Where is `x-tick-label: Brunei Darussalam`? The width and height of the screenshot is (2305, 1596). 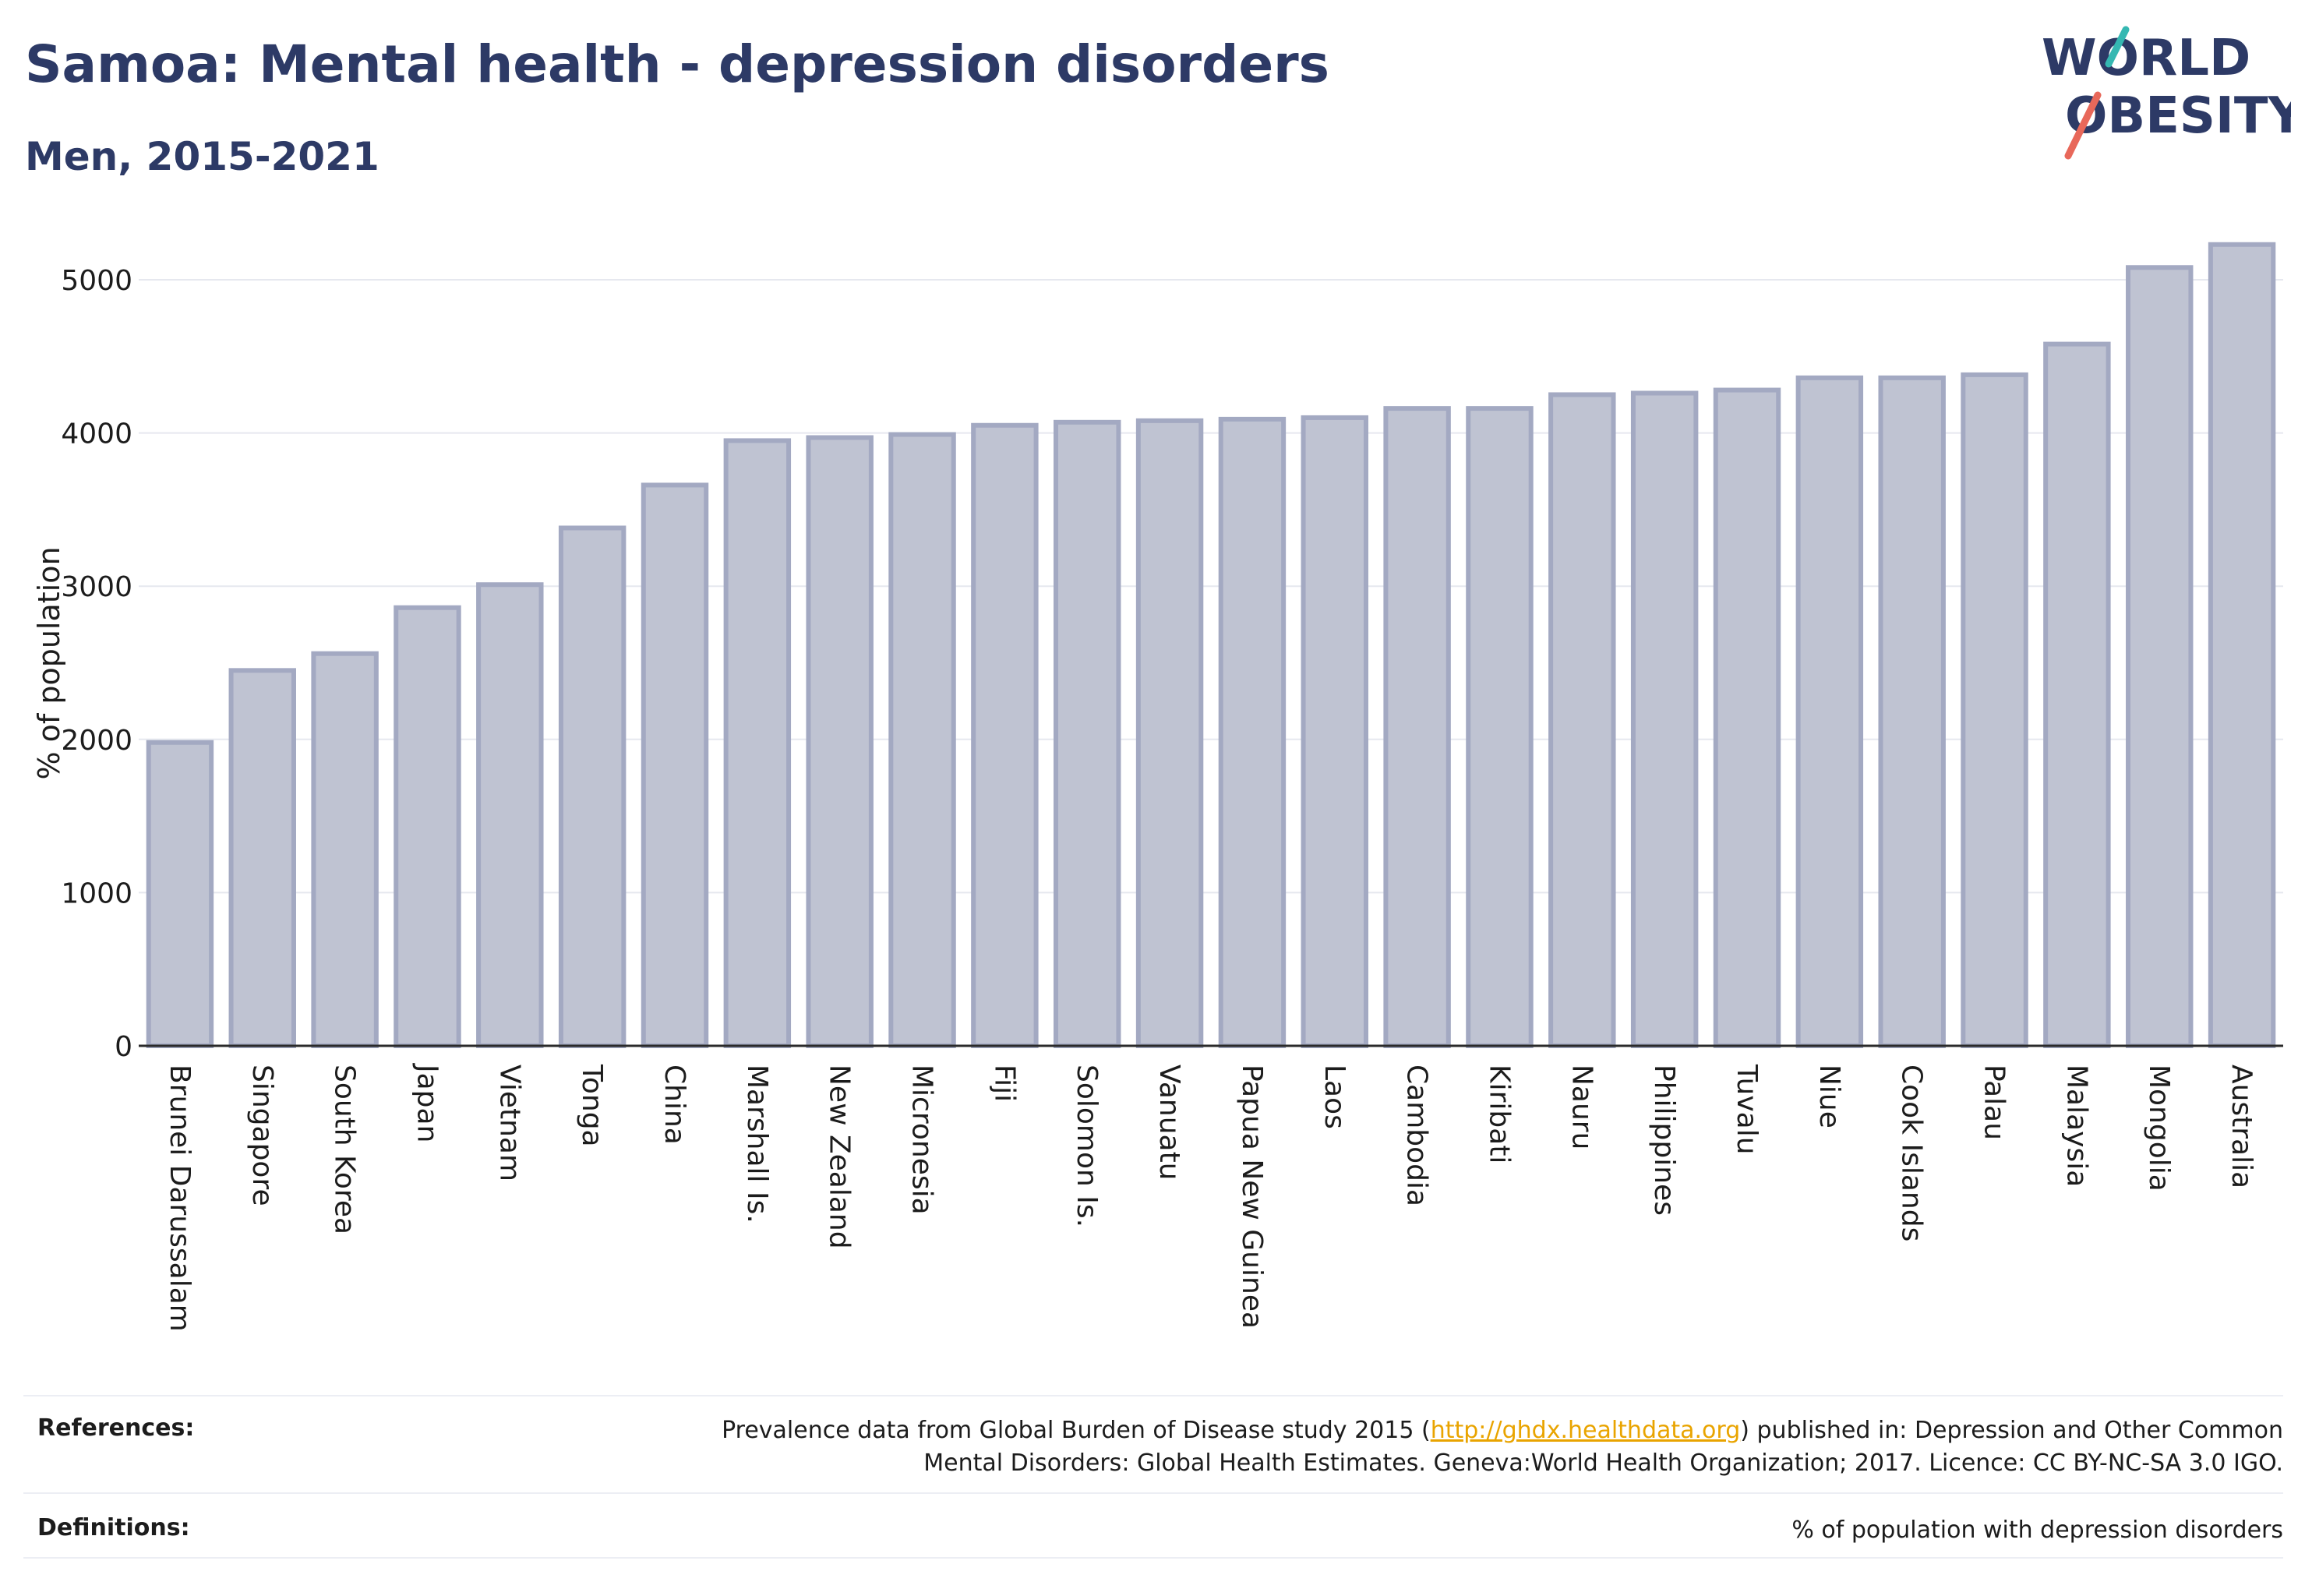
x-tick-label: Brunei Darussalam is located at coordinates (180, 1198).